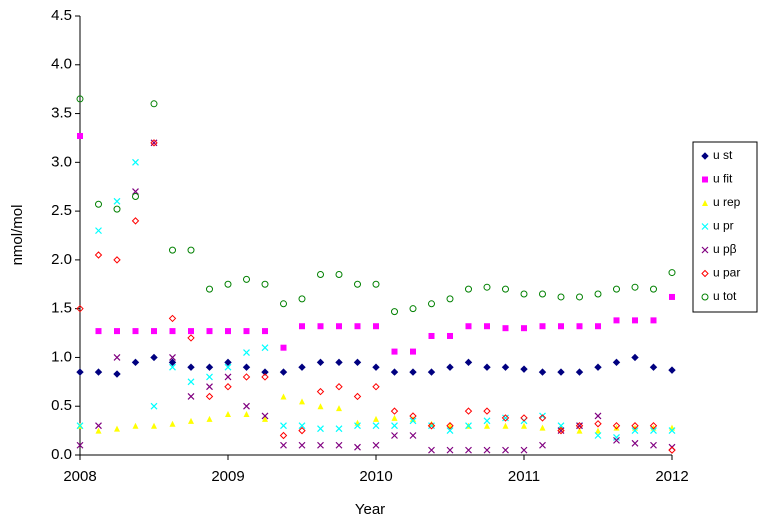 This screenshot has height=529, width=758. What do you see at coordinates (723, 179) in the screenshot?
I see `legend-label: u fit` at bounding box center [723, 179].